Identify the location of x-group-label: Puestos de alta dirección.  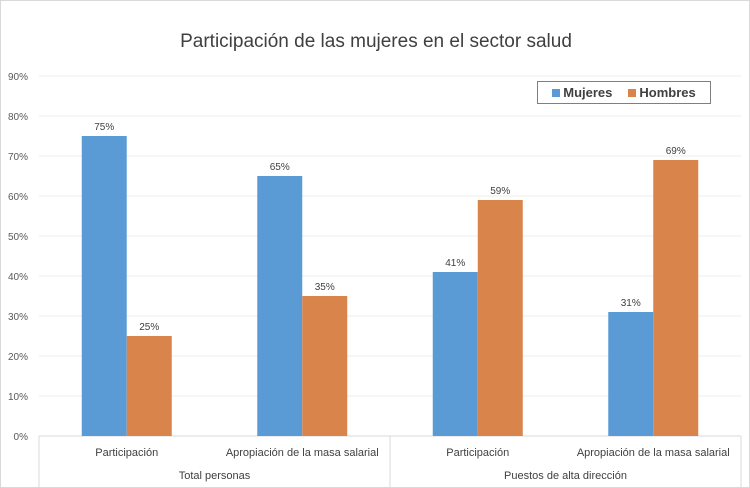
(565, 476).